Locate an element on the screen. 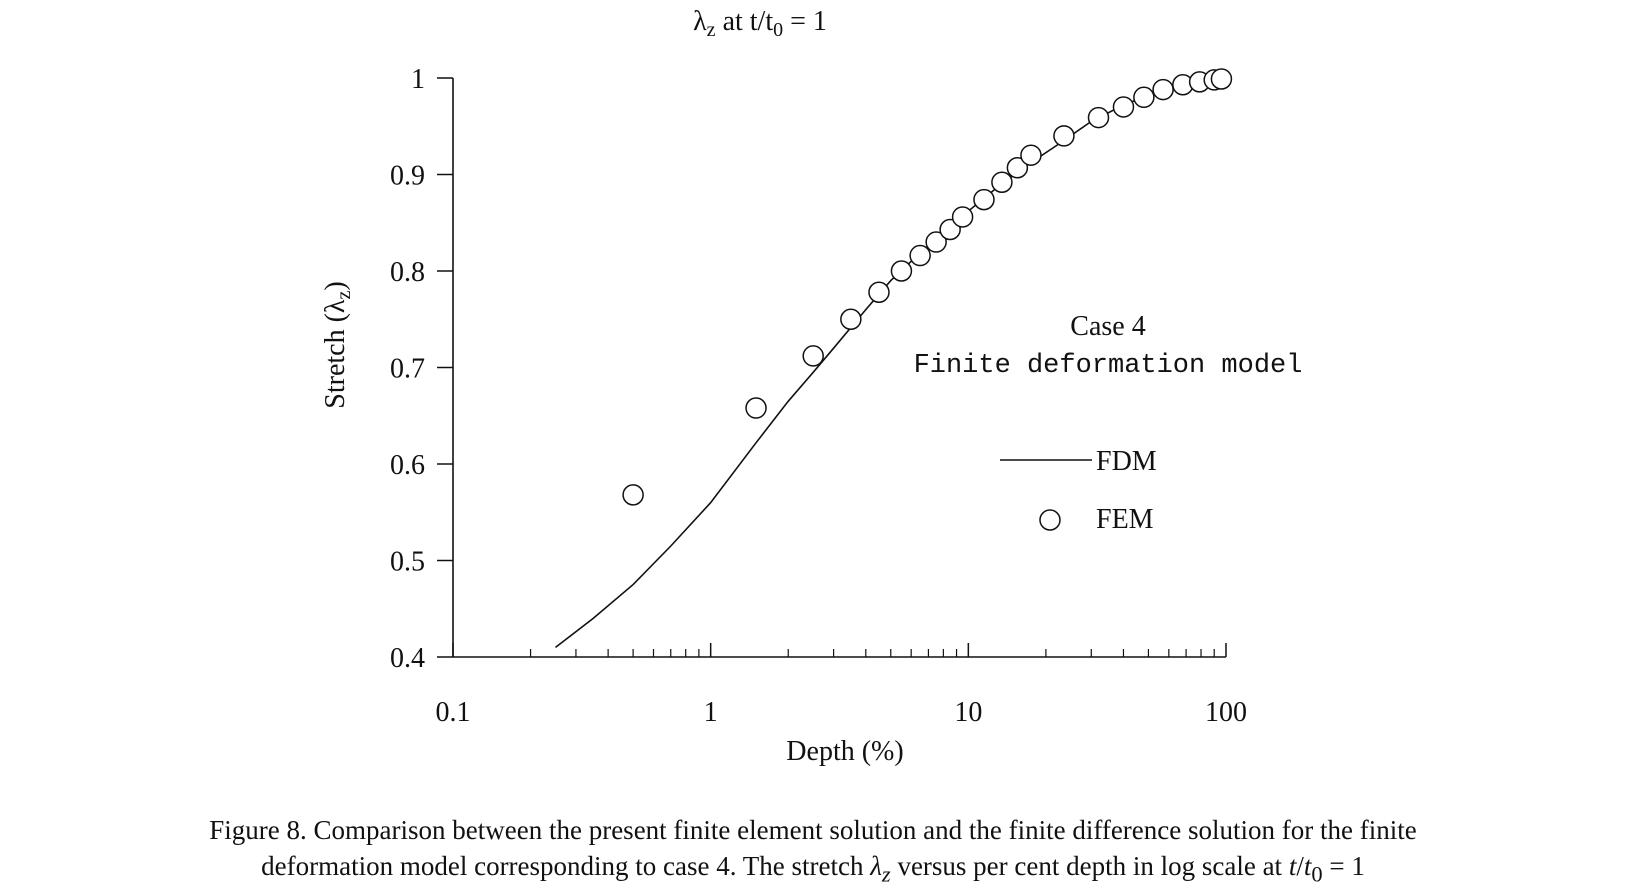 The height and width of the screenshot is (892, 1626). x-tick-label: 10 is located at coordinates (968, 712).